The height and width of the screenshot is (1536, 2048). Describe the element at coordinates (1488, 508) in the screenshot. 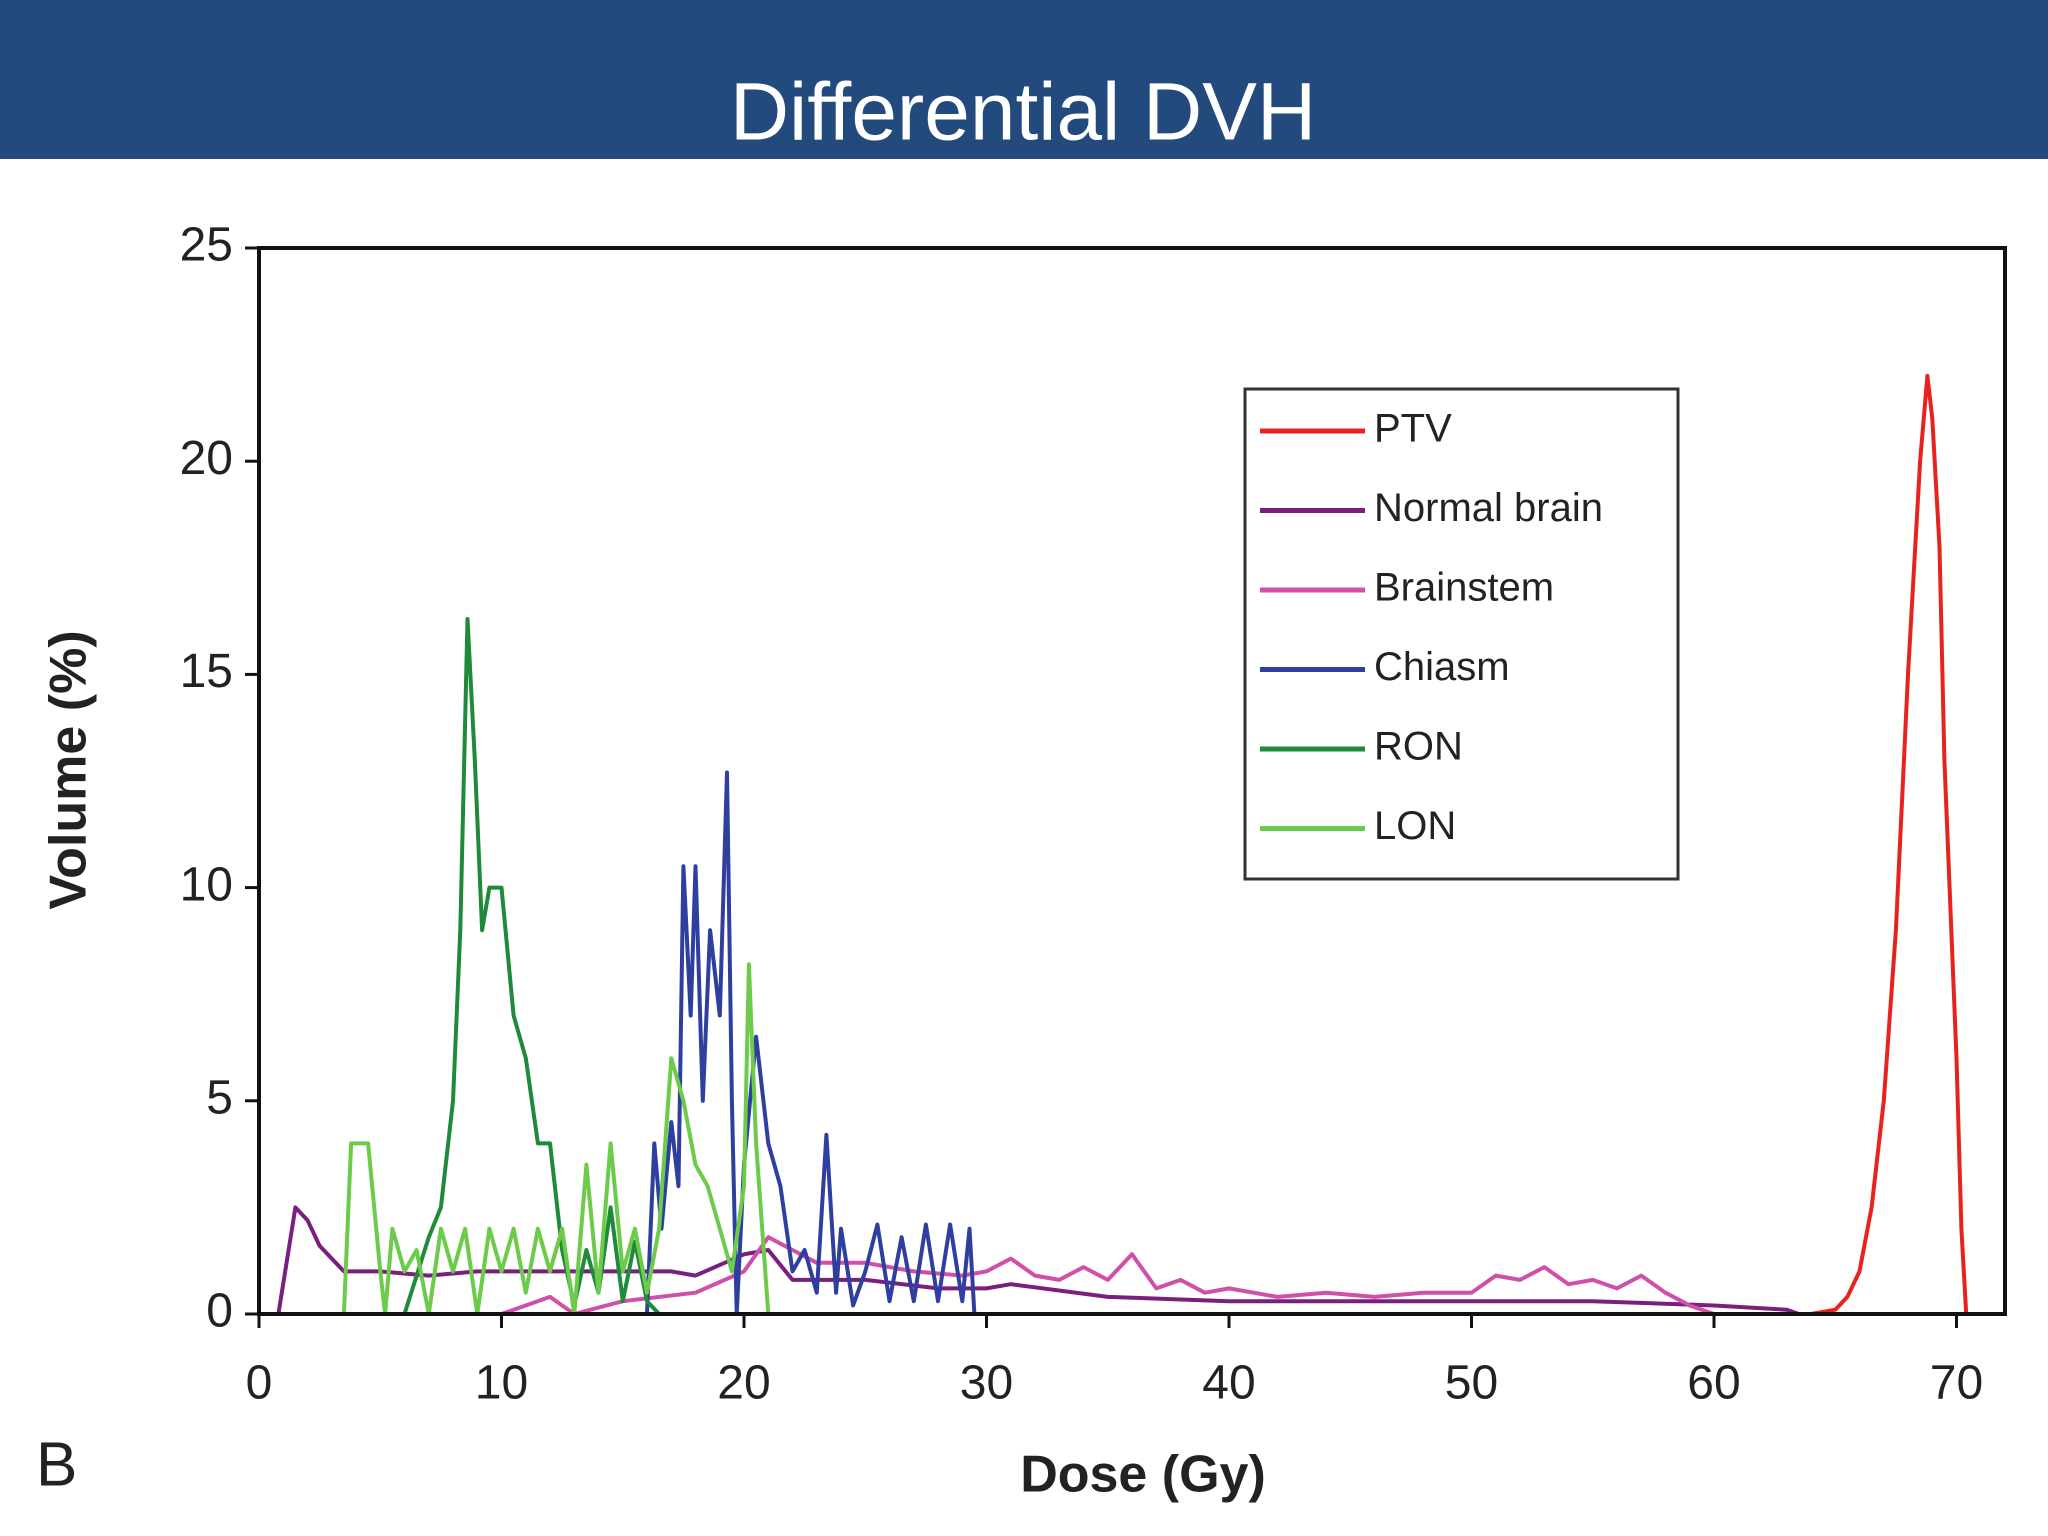

I see `legend-label: Normal brain` at that location.